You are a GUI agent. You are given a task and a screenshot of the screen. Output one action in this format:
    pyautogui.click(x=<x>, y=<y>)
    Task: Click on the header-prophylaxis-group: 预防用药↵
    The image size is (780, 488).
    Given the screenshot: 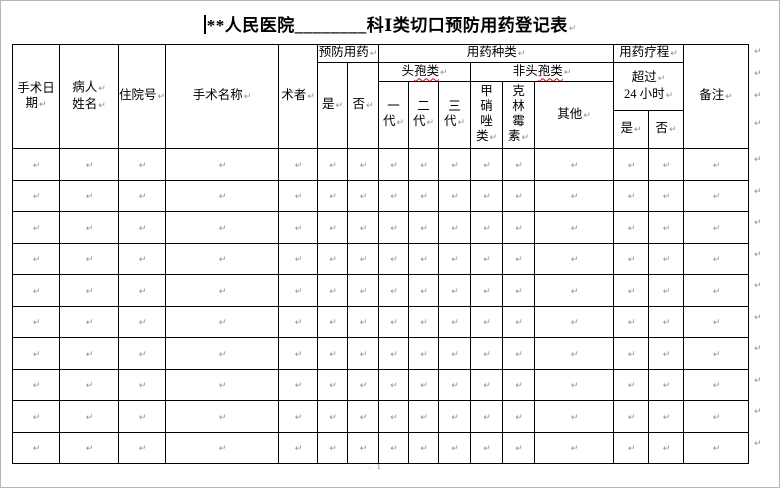 What is the action you would take?
    pyautogui.click(x=348, y=53)
    